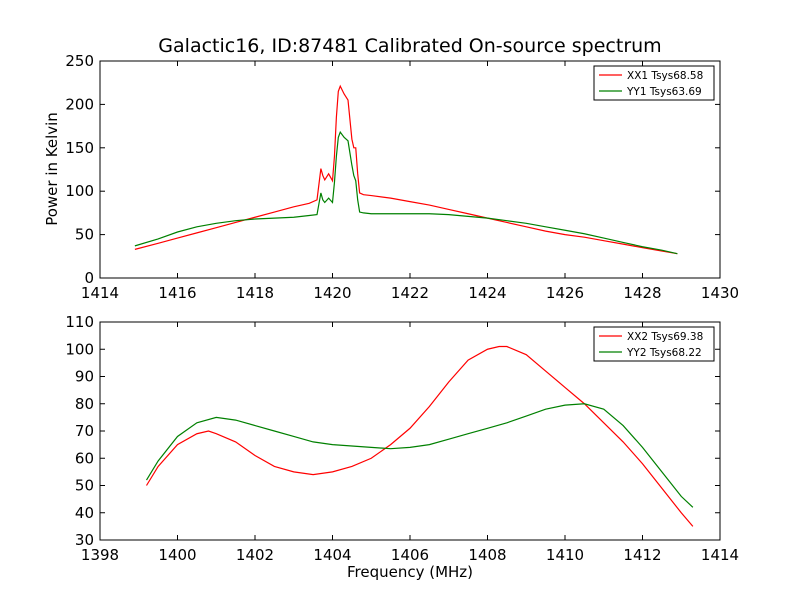 The width and height of the screenshot is (800, 600). Describe the element at coordinates (410, 572) in the screenshot. I see `x-axis-label: Frequency (MHz)` at that location.